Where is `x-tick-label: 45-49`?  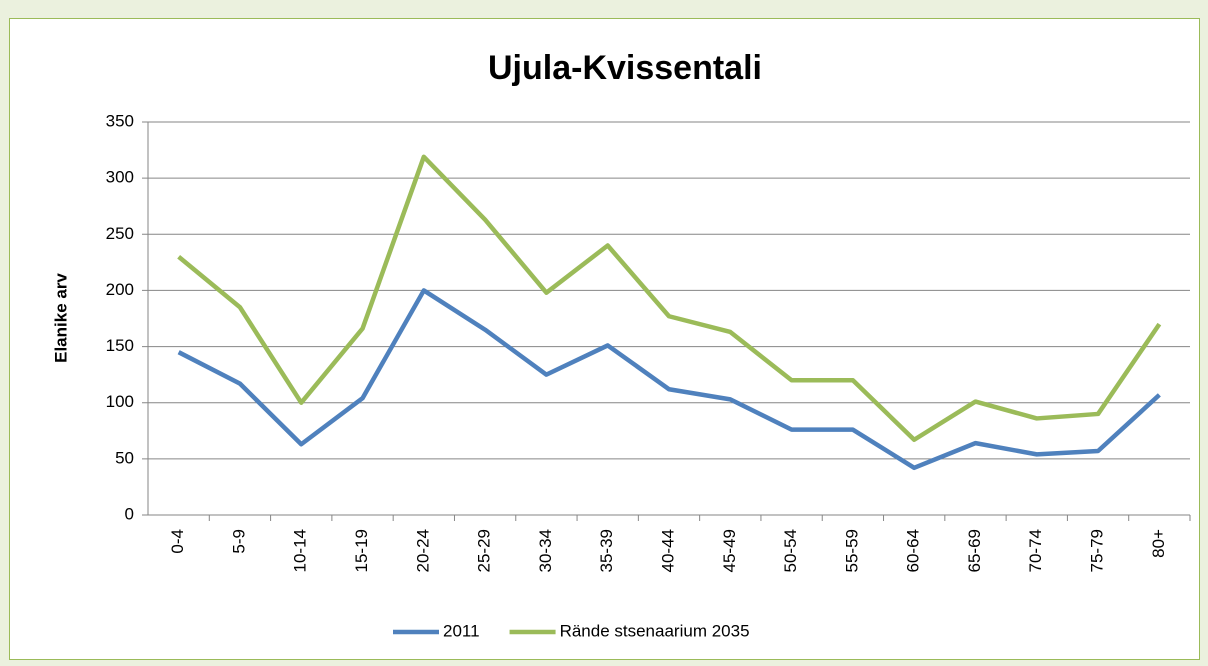 x-tick-label: 45-49 is located at coordinates (729, 550).